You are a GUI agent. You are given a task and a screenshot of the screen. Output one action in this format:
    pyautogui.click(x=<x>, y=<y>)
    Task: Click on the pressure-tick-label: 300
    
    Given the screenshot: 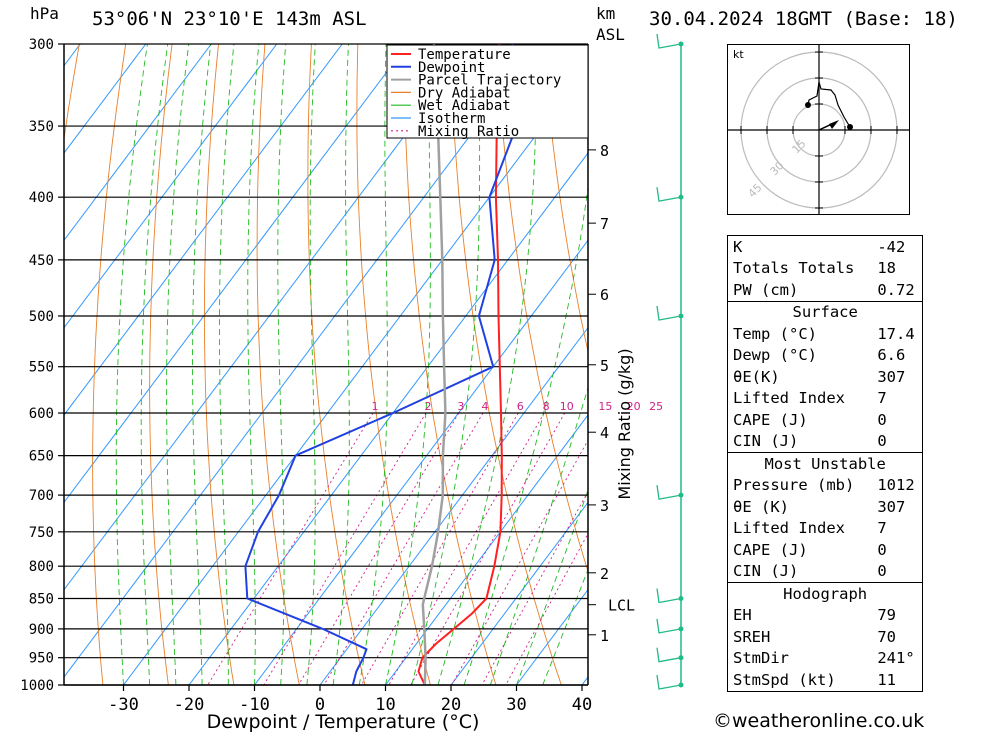 What is the action you would take?
    pyautogui.click(x=41, y=45)
    